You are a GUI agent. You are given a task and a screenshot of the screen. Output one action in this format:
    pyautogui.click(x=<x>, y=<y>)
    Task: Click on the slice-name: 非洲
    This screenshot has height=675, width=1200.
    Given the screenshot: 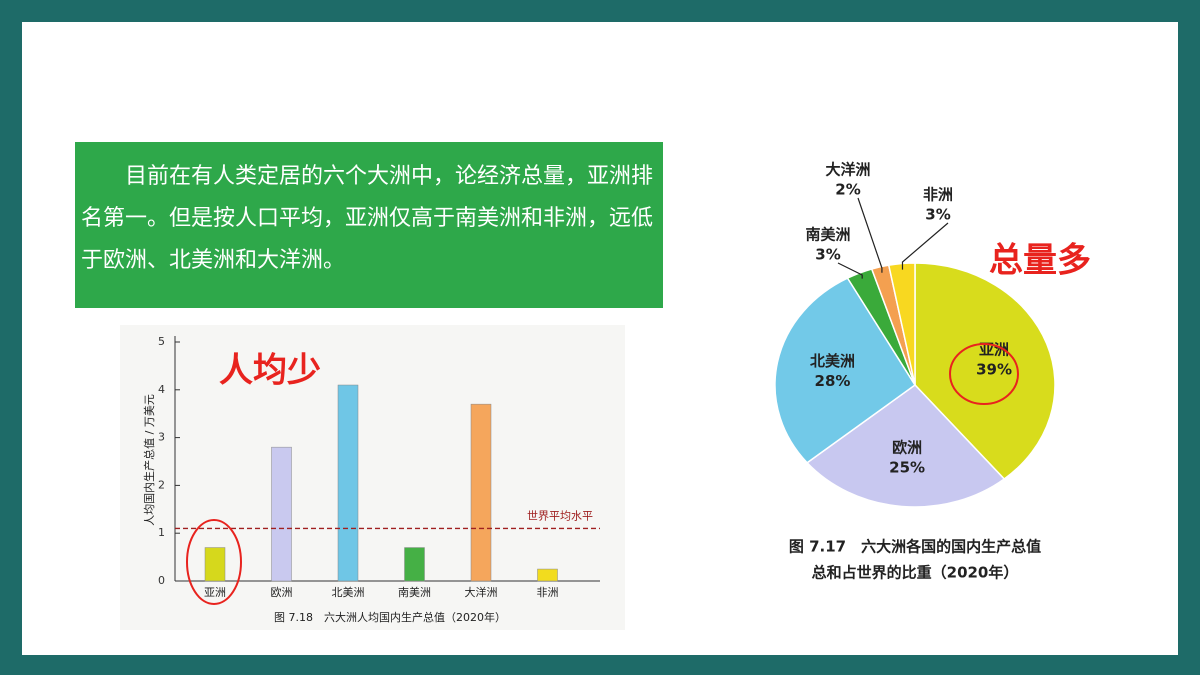 What is the action you would take?
    pyautogui.click(x=938, y=195)
    